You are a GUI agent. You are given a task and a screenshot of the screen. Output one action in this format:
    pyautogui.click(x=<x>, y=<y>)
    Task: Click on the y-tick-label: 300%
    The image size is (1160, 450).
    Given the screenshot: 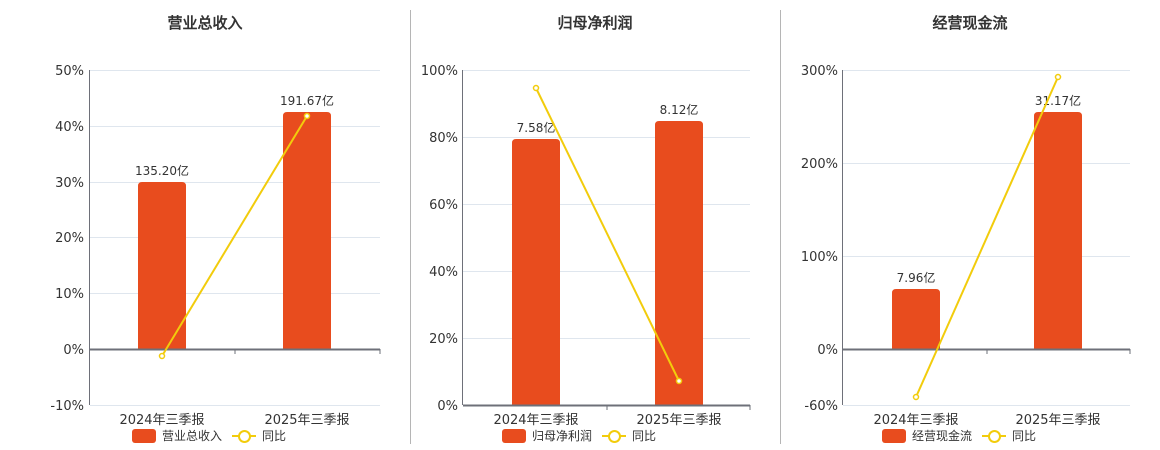 What is the action you would take?
    pyautogui.click(x=819, y=71)
    